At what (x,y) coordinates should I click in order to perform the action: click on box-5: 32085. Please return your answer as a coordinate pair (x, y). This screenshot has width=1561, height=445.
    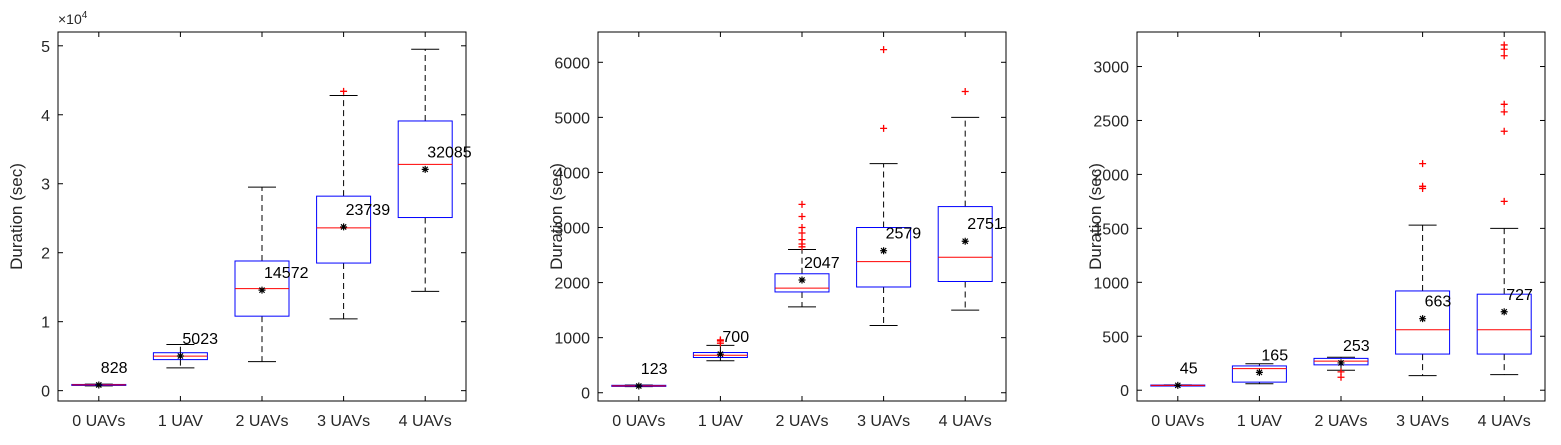
    Looking at the image, I should click on (434, 170).